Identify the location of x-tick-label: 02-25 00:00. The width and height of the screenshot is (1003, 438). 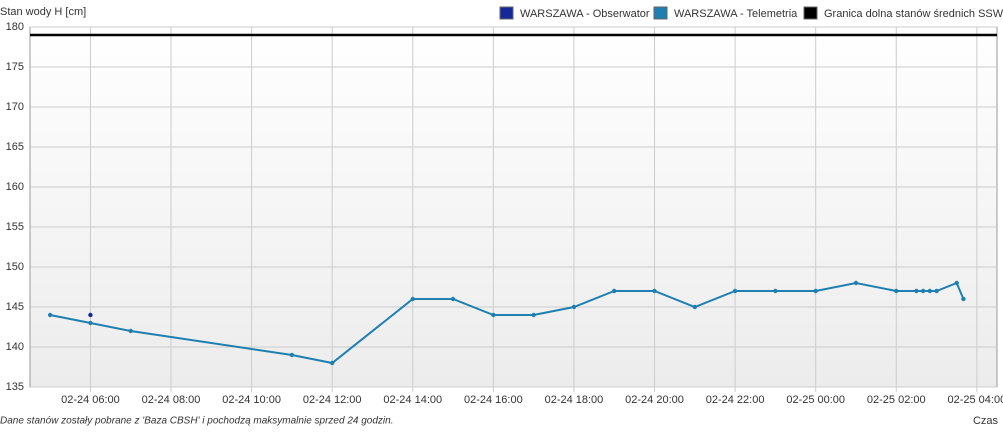
(815, 400).